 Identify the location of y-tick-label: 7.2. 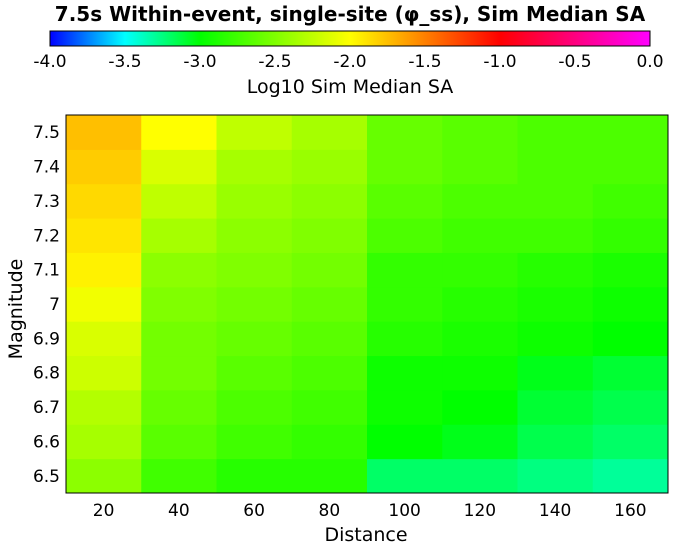
(46, 236).